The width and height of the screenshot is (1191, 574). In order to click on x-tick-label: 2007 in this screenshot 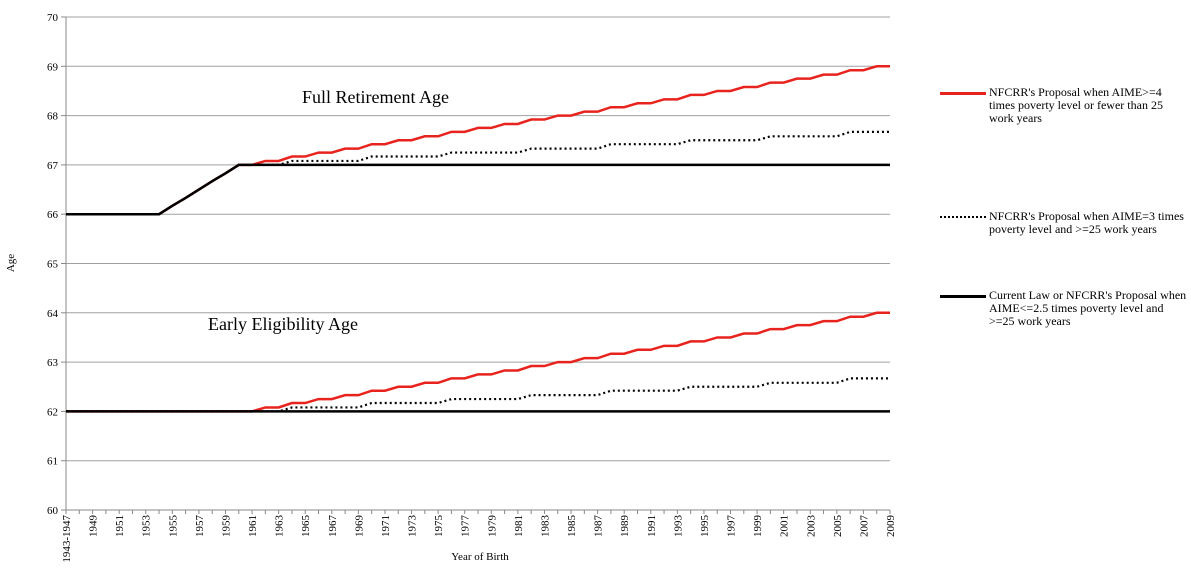, I will do `click(864, 526)`.